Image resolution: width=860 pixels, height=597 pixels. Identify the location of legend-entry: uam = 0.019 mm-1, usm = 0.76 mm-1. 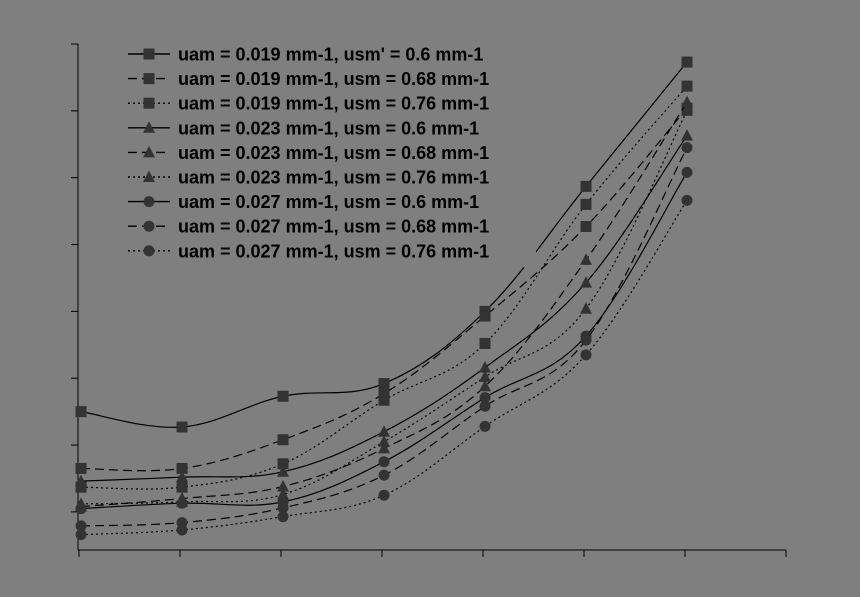
(308, 104).